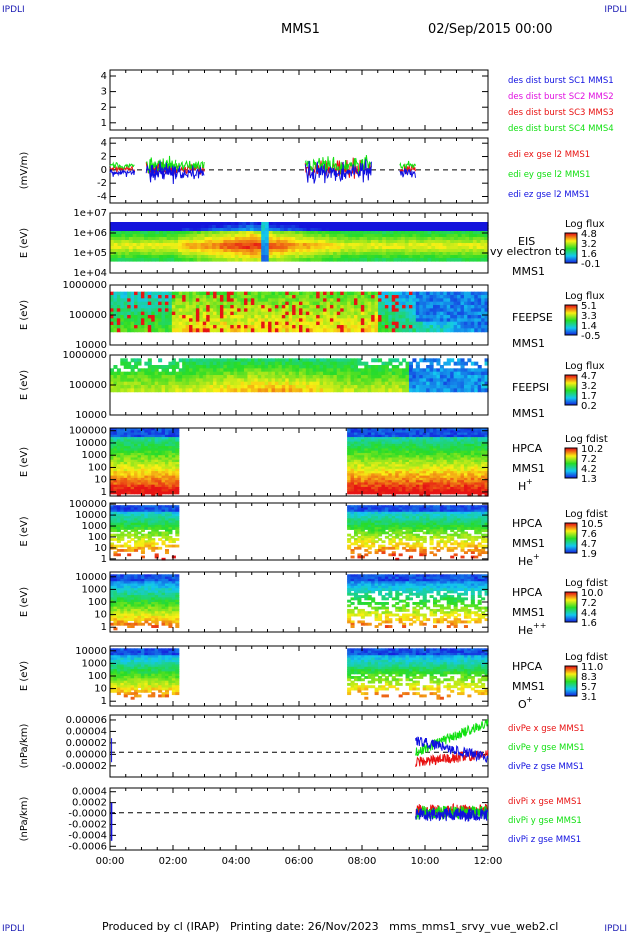  Describe the element at coordinates (102, 183) in the screenshot. I see `y-tick-label: -2` at that location.